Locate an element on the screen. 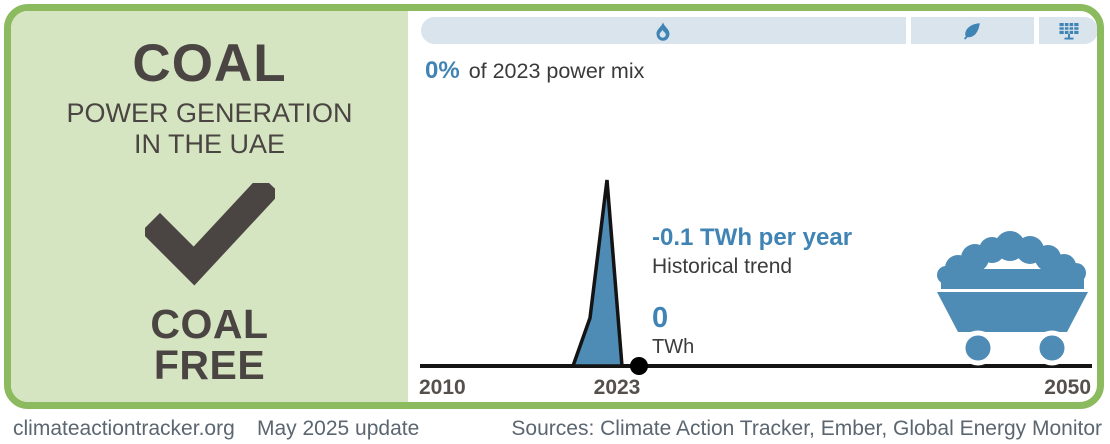 The height and width of the screenshot is (444, 1110). current-unit: TWh is located at coordinates (673, 347).